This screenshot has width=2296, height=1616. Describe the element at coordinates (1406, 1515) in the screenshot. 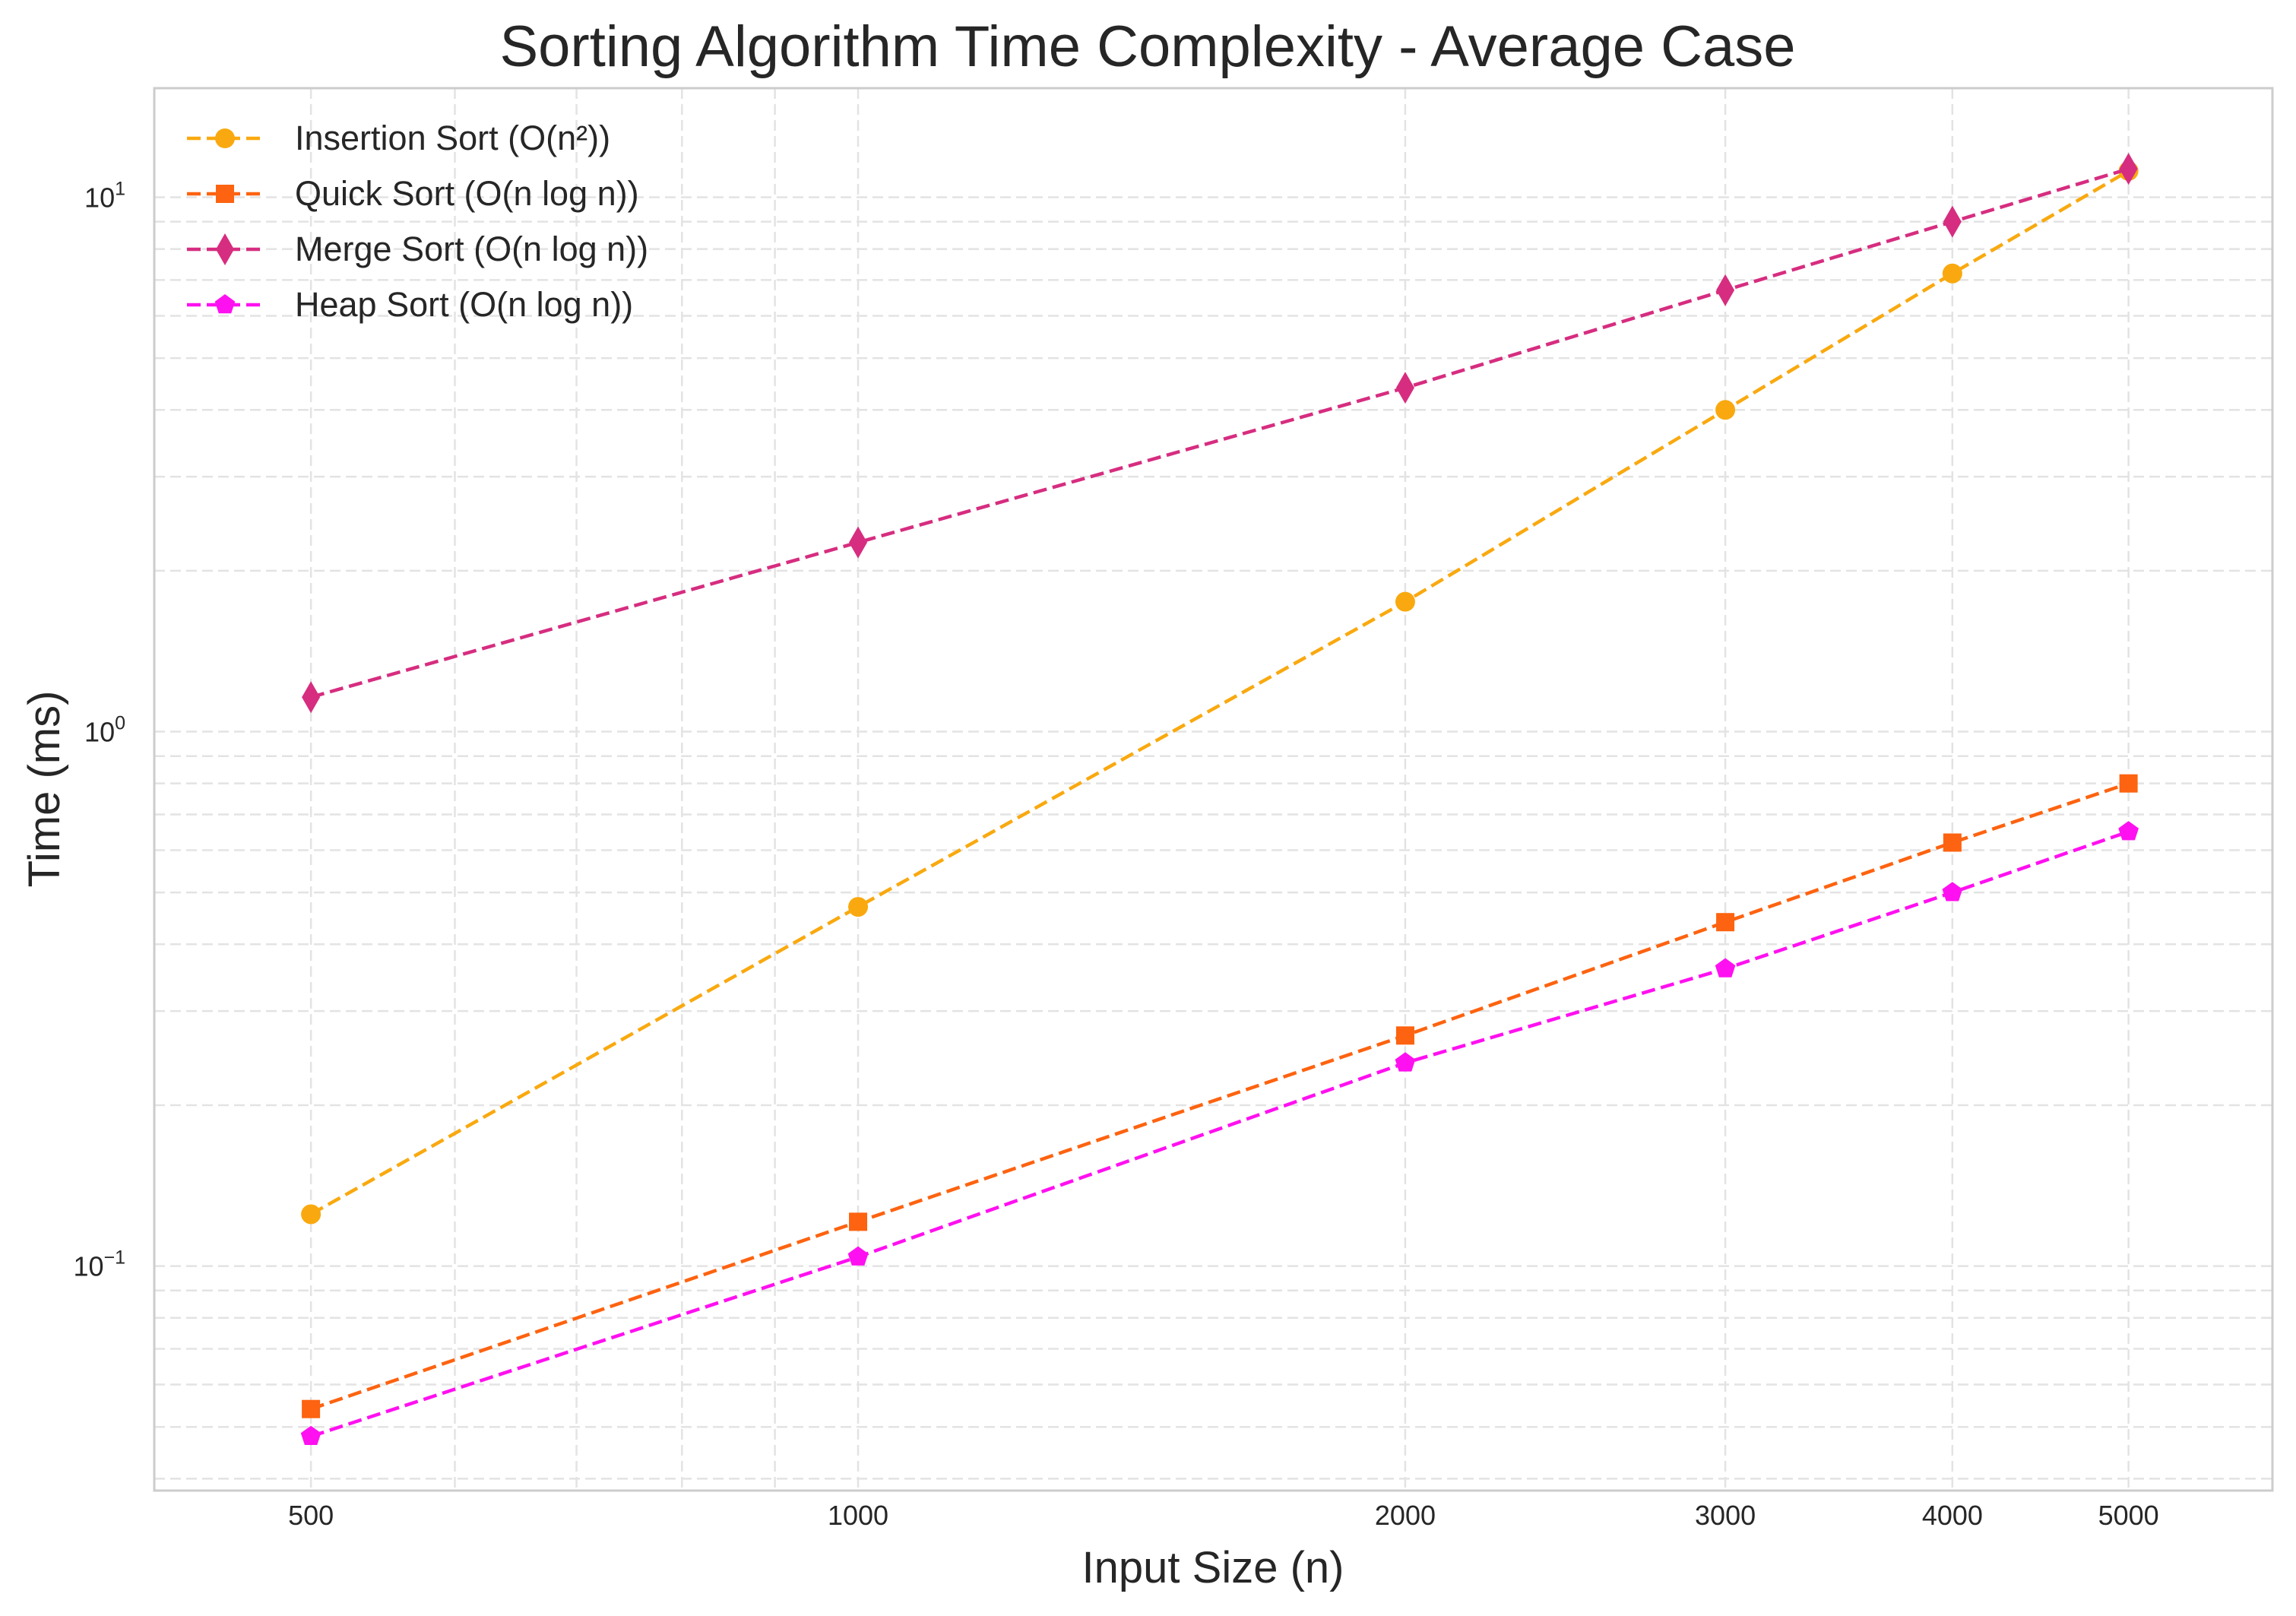

I see `x-tick-label: 2000` at that location.